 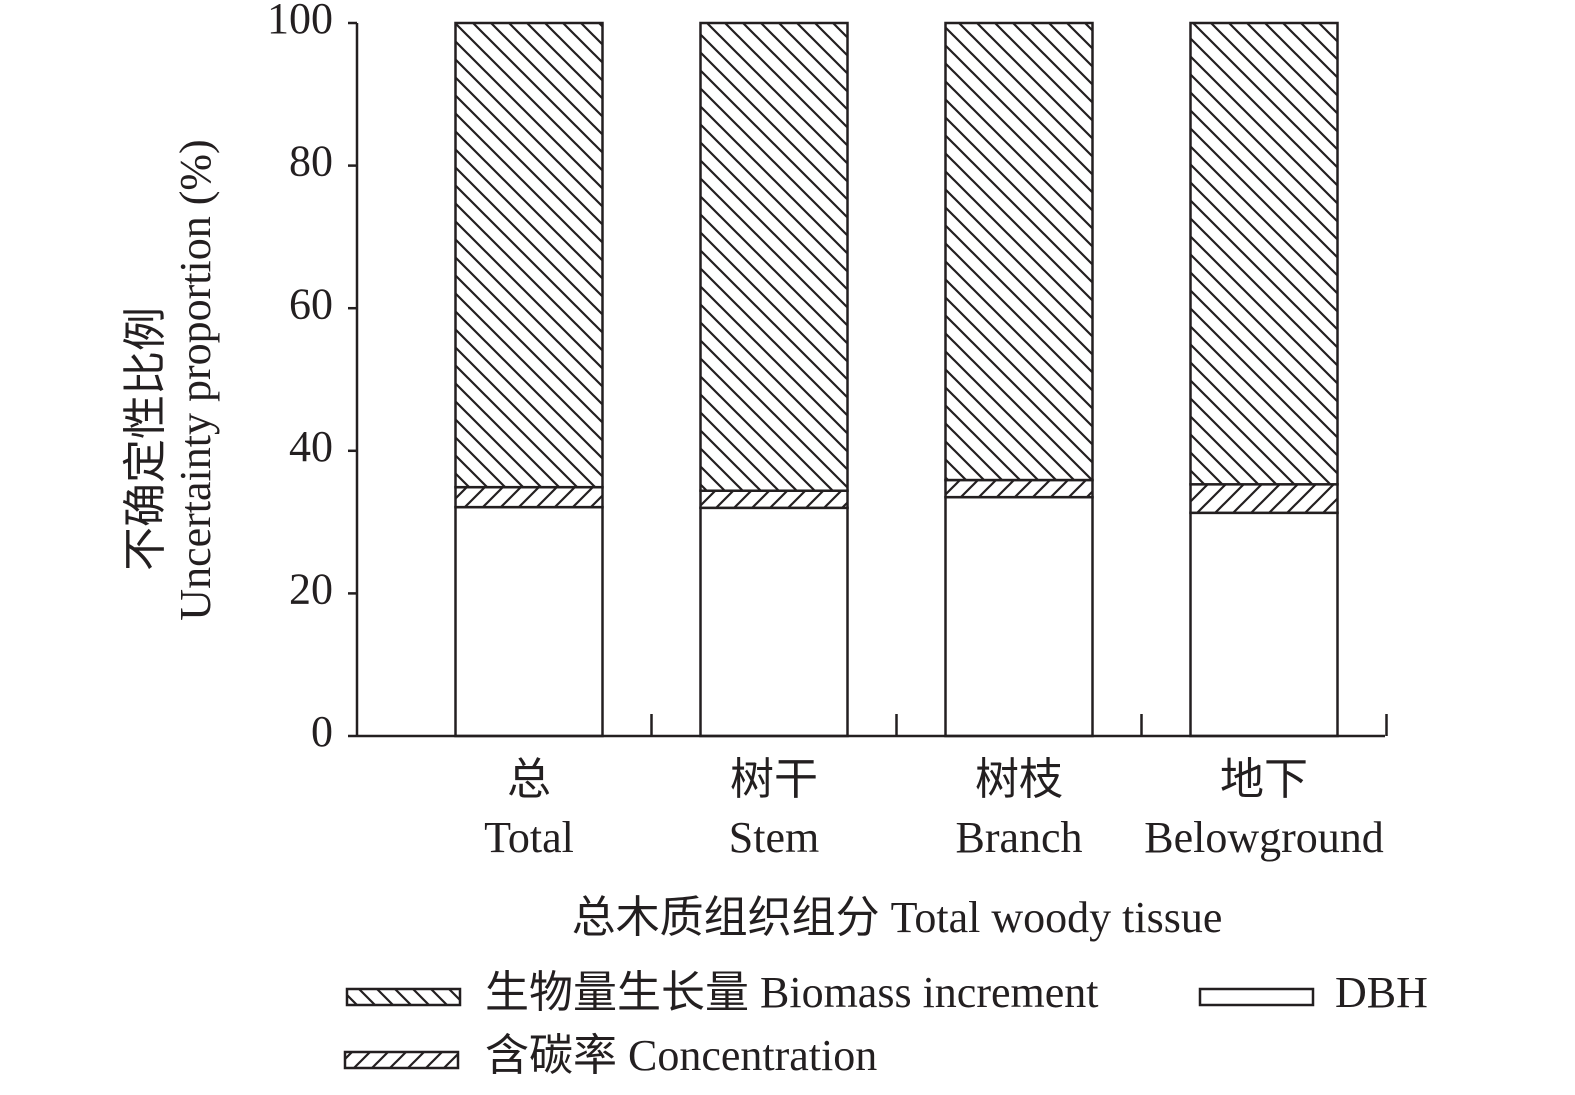 I want to click on x-tick-label: Belowground, so click(x=1264, y=837).